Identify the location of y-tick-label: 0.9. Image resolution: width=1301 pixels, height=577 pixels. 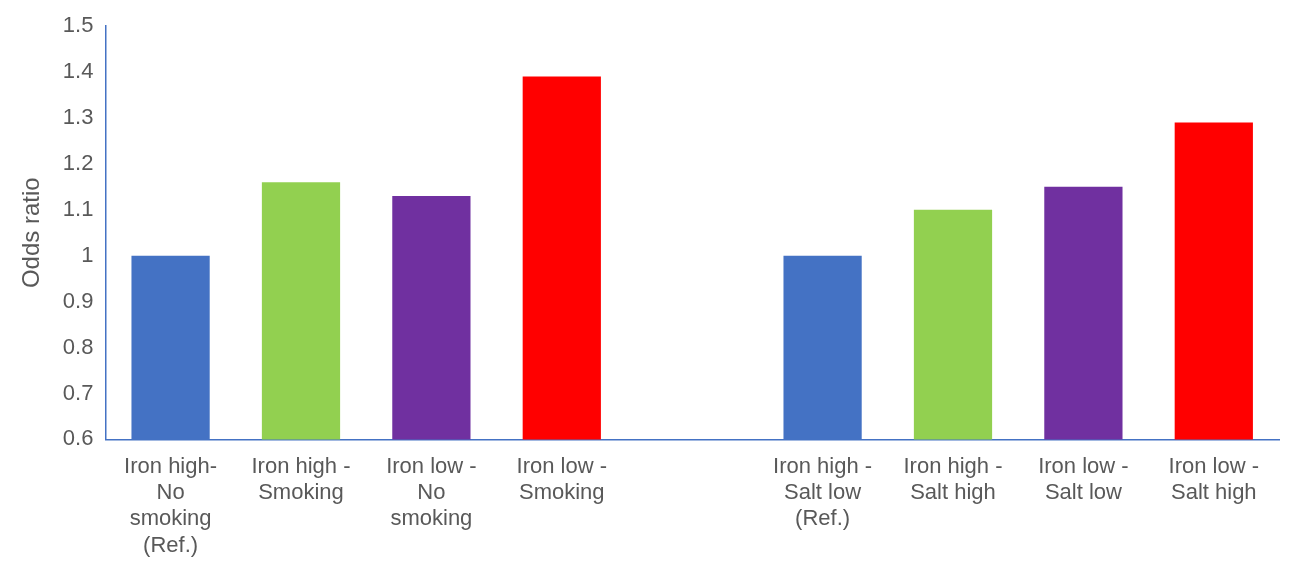
(78, 300).